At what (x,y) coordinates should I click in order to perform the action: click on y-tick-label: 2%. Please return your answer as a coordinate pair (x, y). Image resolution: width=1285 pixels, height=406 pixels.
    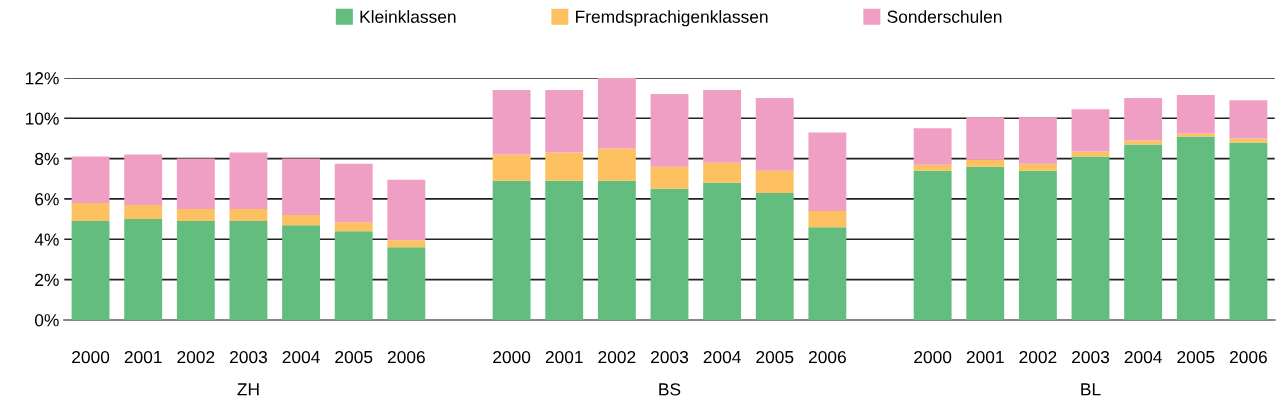
    Looking at the image, I should click on (47, 279).